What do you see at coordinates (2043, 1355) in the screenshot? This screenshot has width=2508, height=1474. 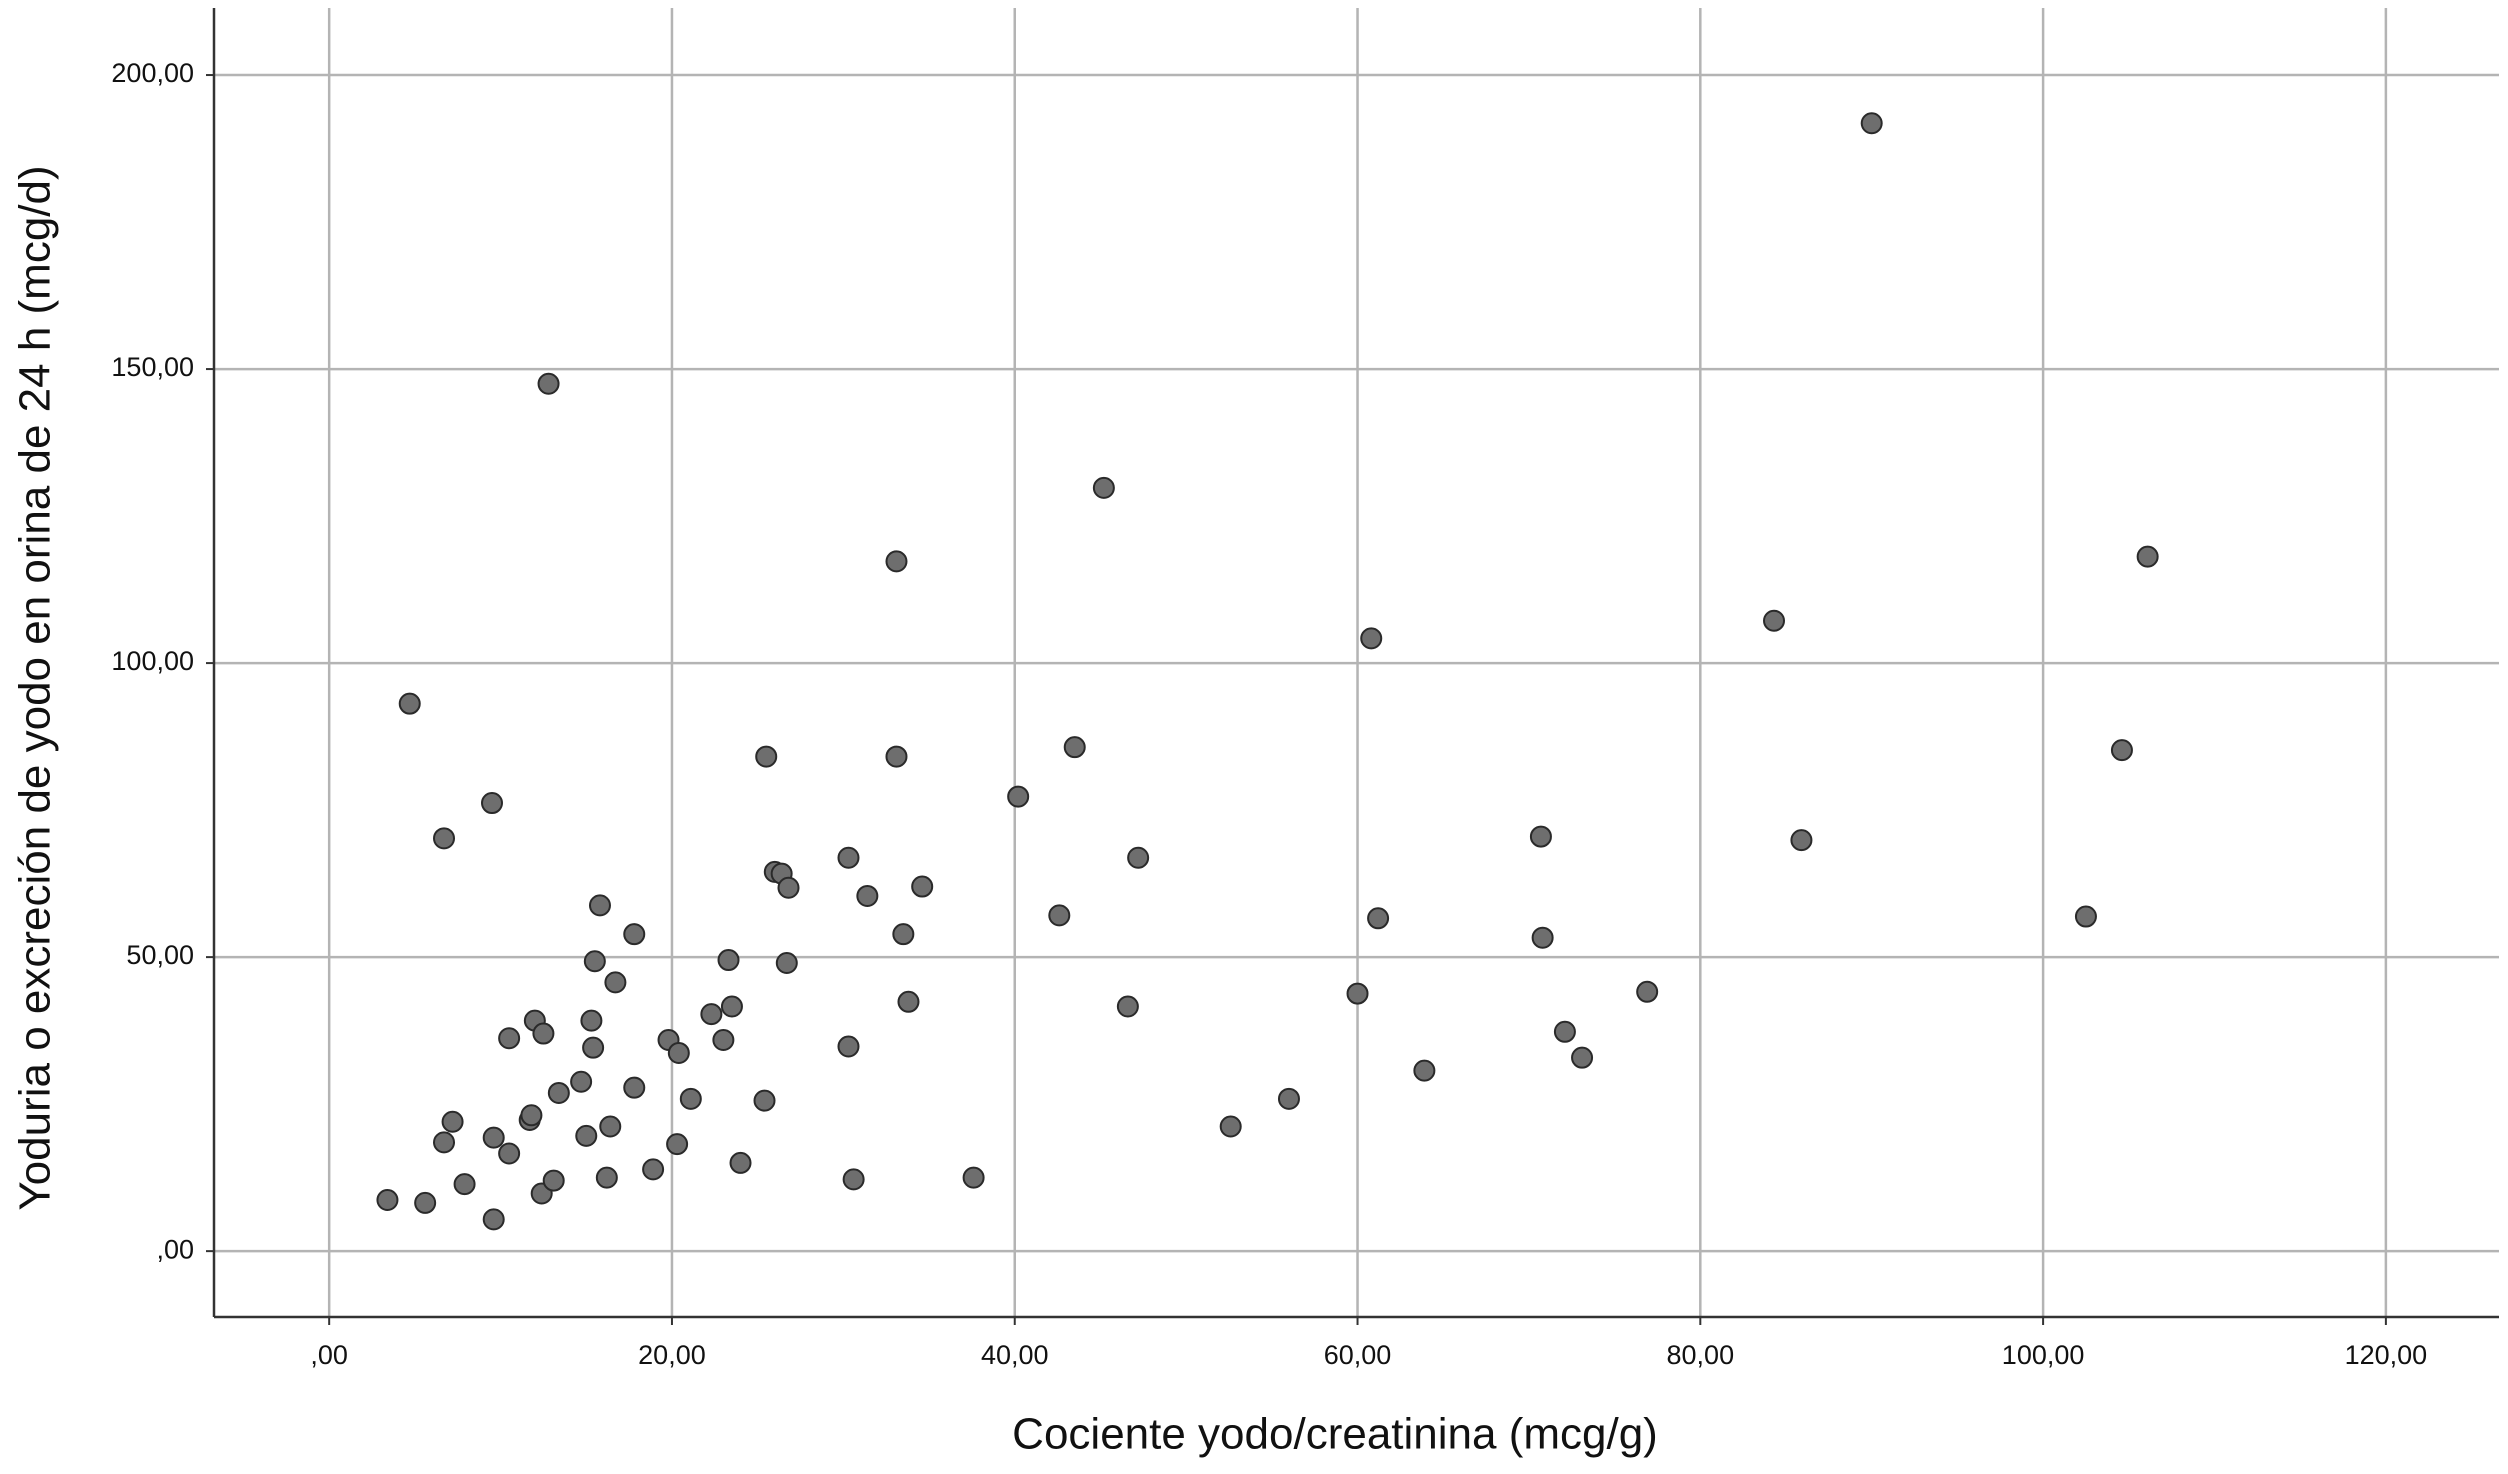 I see `x-tick-label: 100,00` at bounding box center [2043, 1355].